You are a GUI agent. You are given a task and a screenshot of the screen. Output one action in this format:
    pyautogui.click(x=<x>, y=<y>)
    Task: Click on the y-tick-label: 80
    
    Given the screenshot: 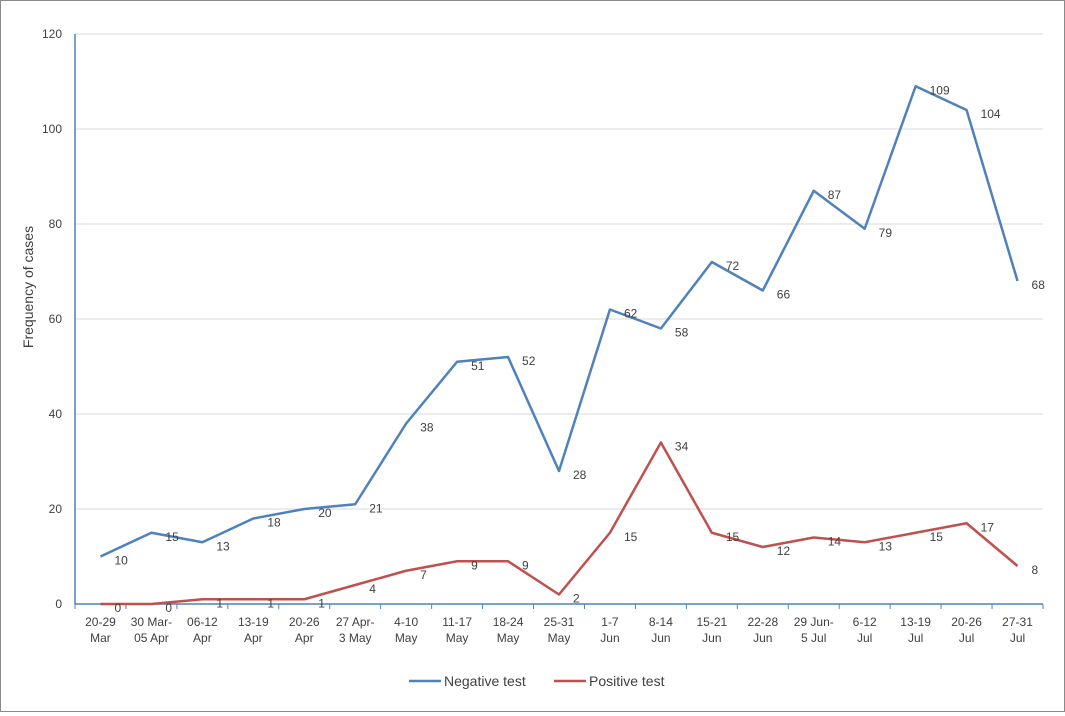 What is the action you would take?
    pyautogui.click(x=56, y=224)
    